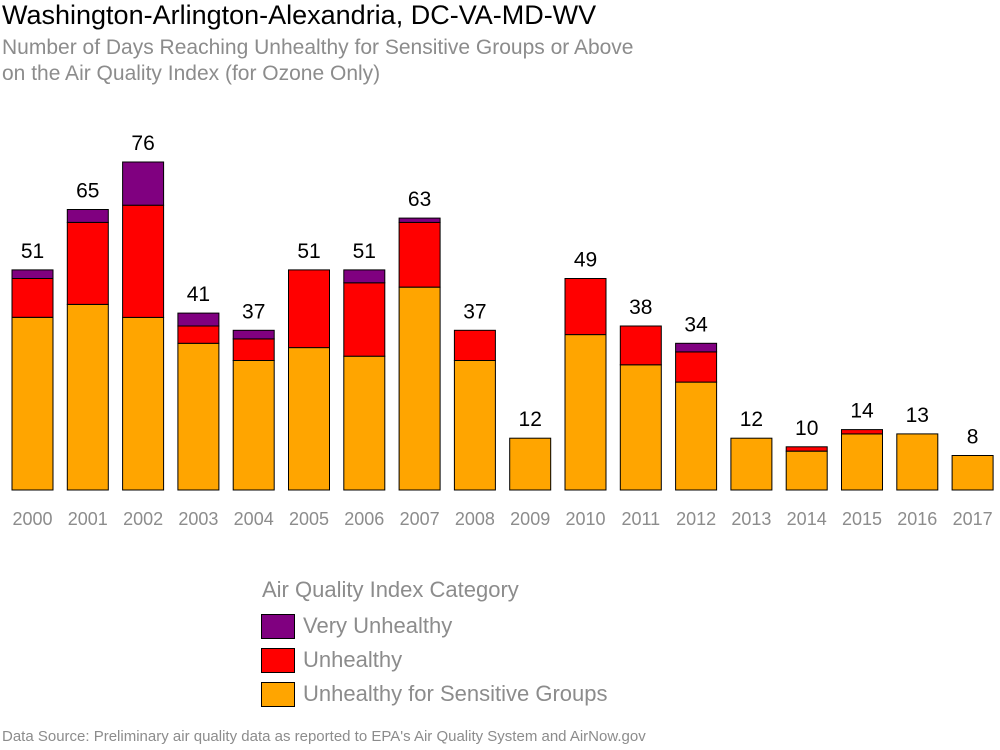 The image size is (1000, 750). I want to click on total-label-2006: 51, so click(364, 251).